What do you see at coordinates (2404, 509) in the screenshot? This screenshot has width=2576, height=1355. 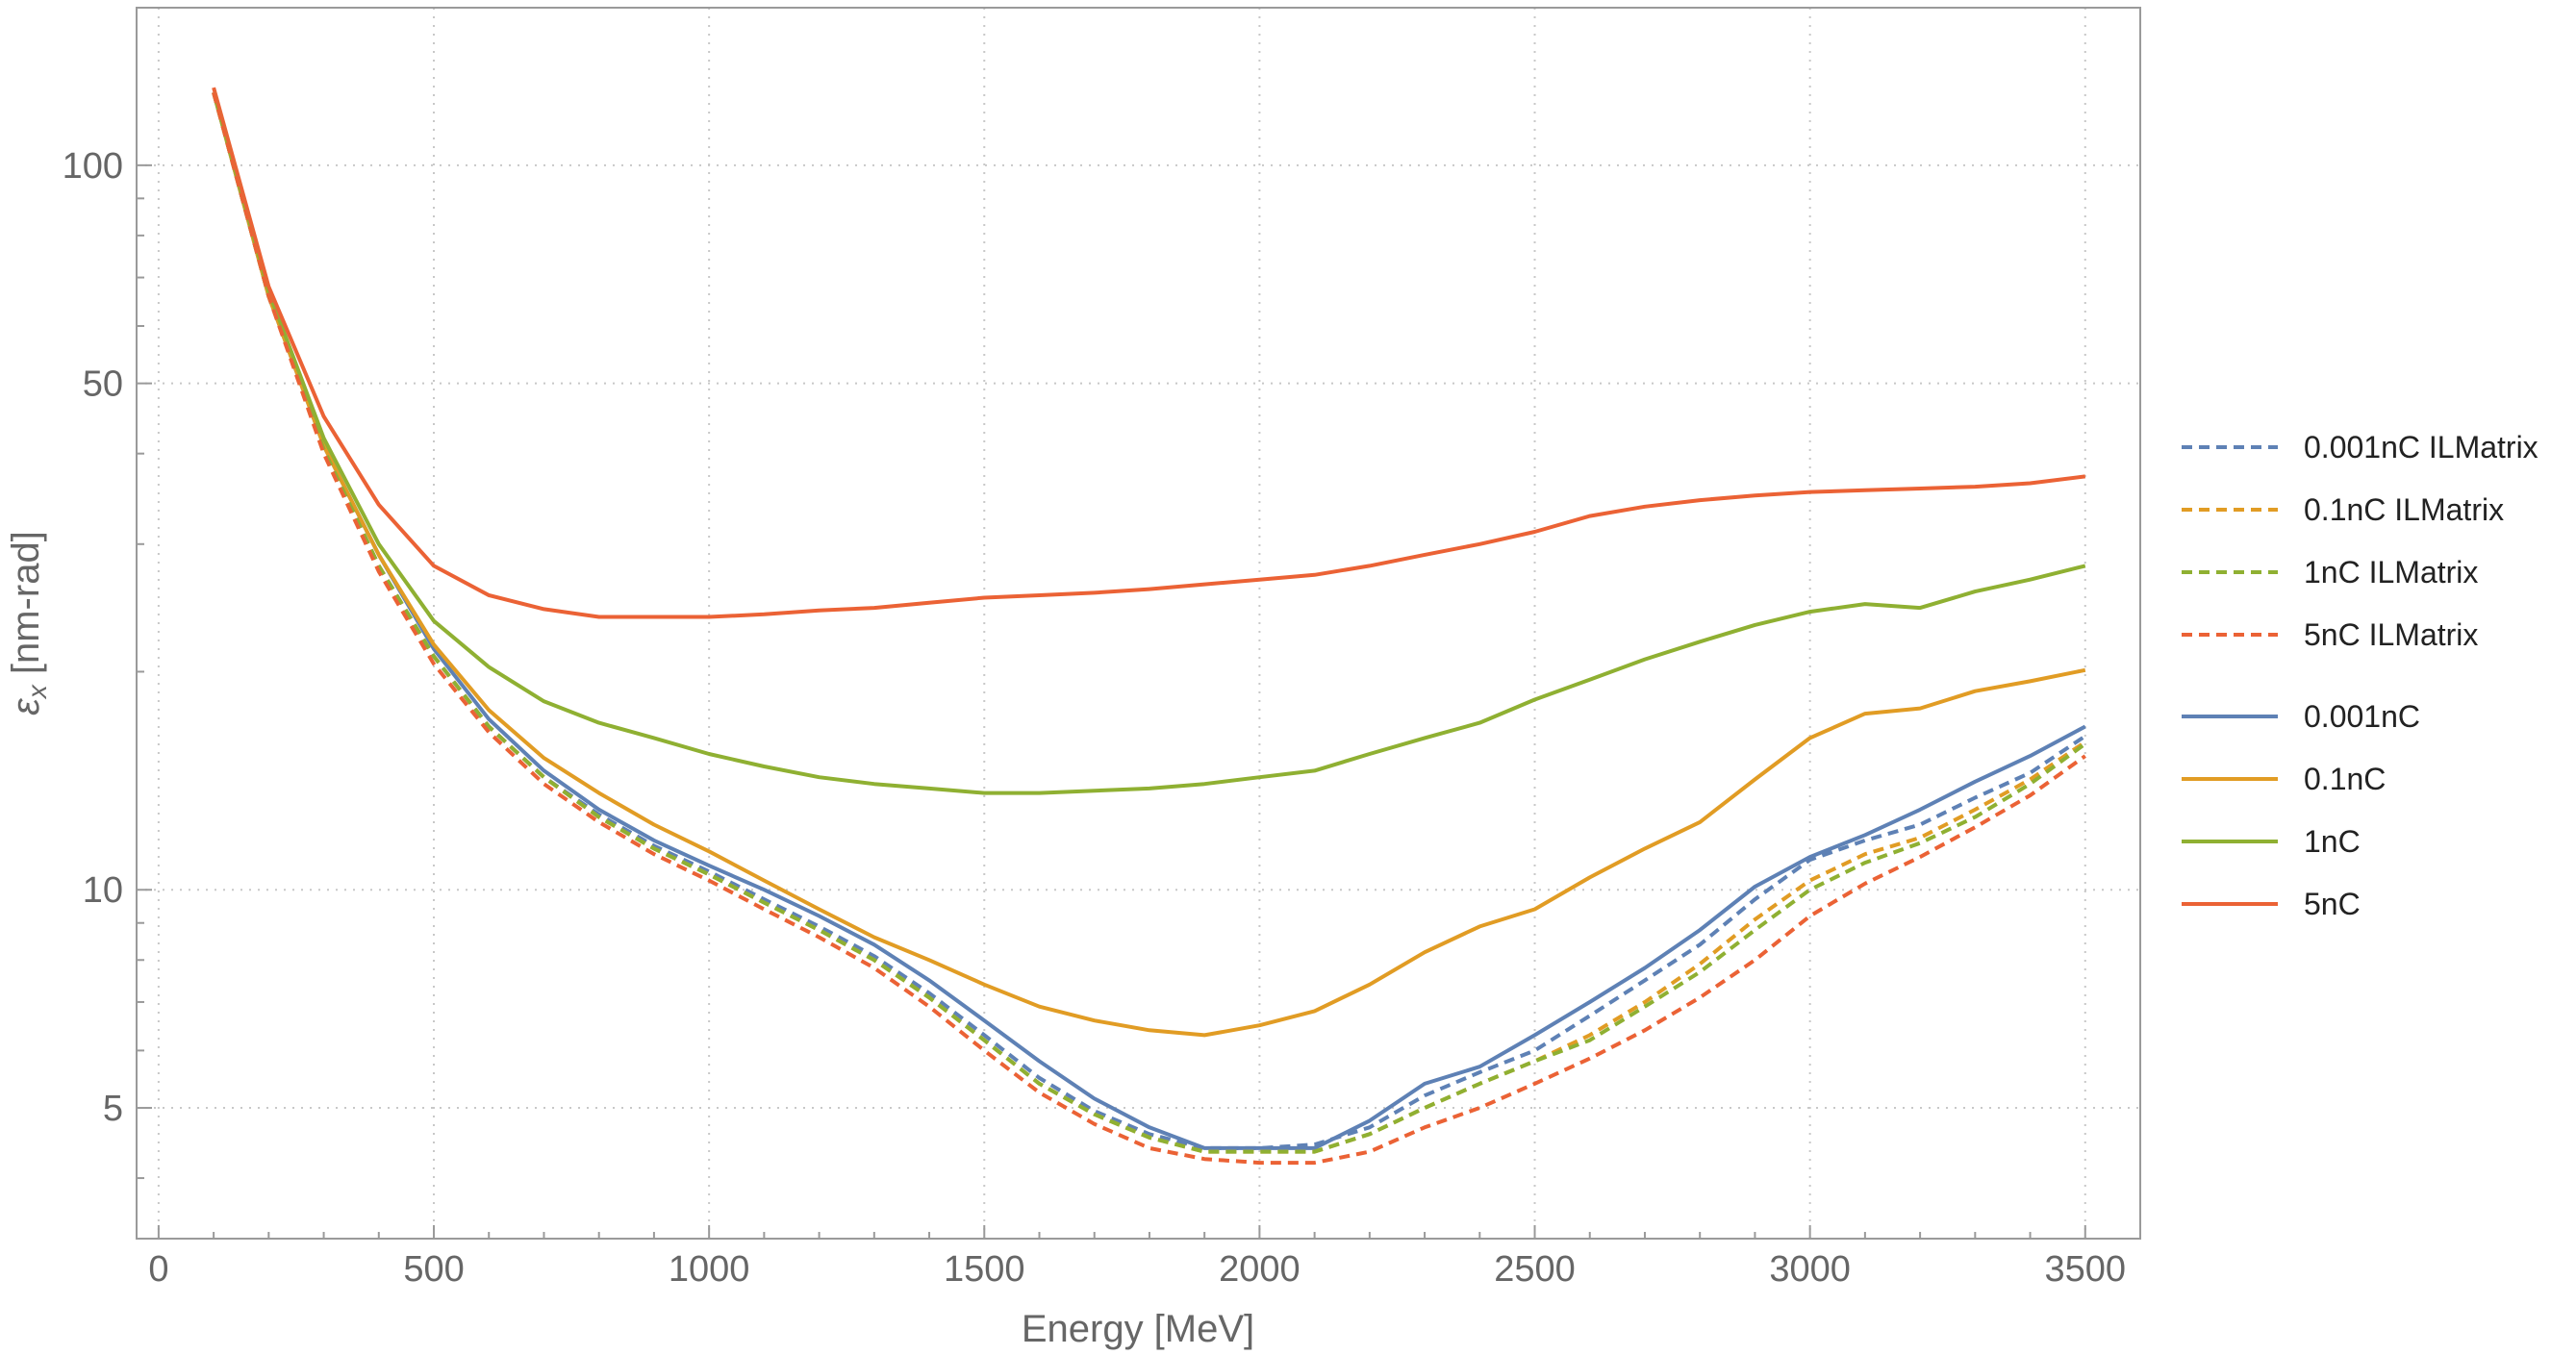 I see `legend-label: 0.1nC ILMatrix` at bounding box center [2404, 509].